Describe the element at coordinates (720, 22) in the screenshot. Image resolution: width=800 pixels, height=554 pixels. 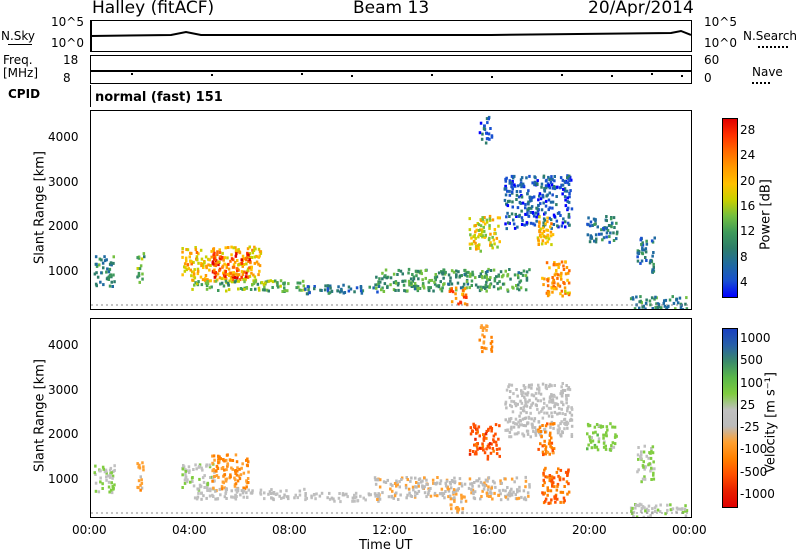
I see `nsearch-tick-top: 10^5` at that location.